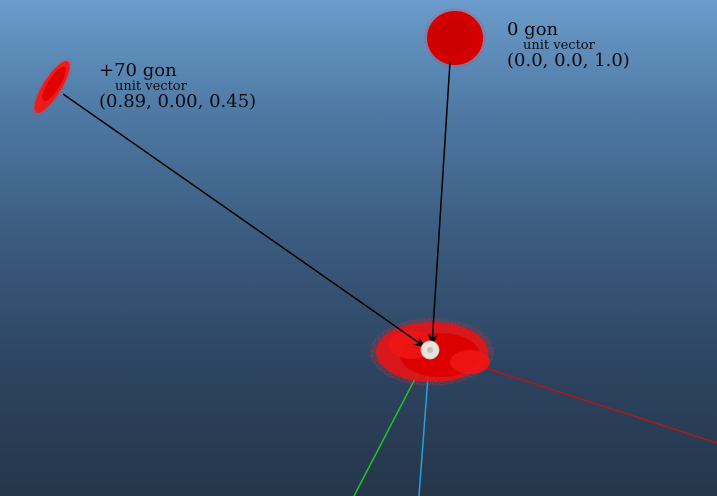 The width and height of the screenshot is (717, 496). Describe the element at coordinates (138, 70) in the screenshot. I see `label-plus70-title: +70 gon` at that location.